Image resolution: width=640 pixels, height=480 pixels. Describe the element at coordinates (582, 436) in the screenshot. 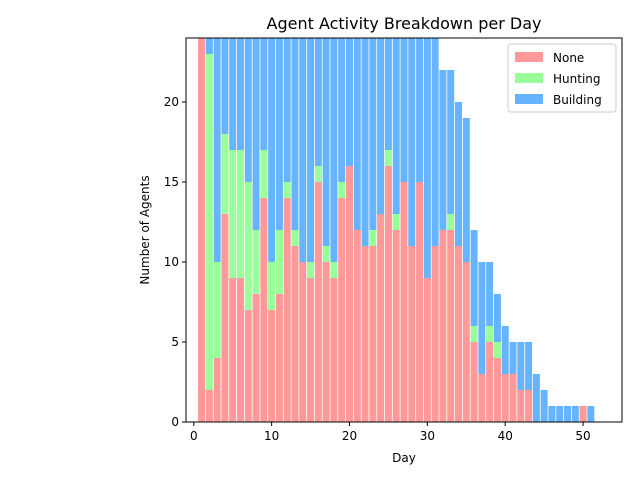

I see `x-tick-label: 50` at that location.